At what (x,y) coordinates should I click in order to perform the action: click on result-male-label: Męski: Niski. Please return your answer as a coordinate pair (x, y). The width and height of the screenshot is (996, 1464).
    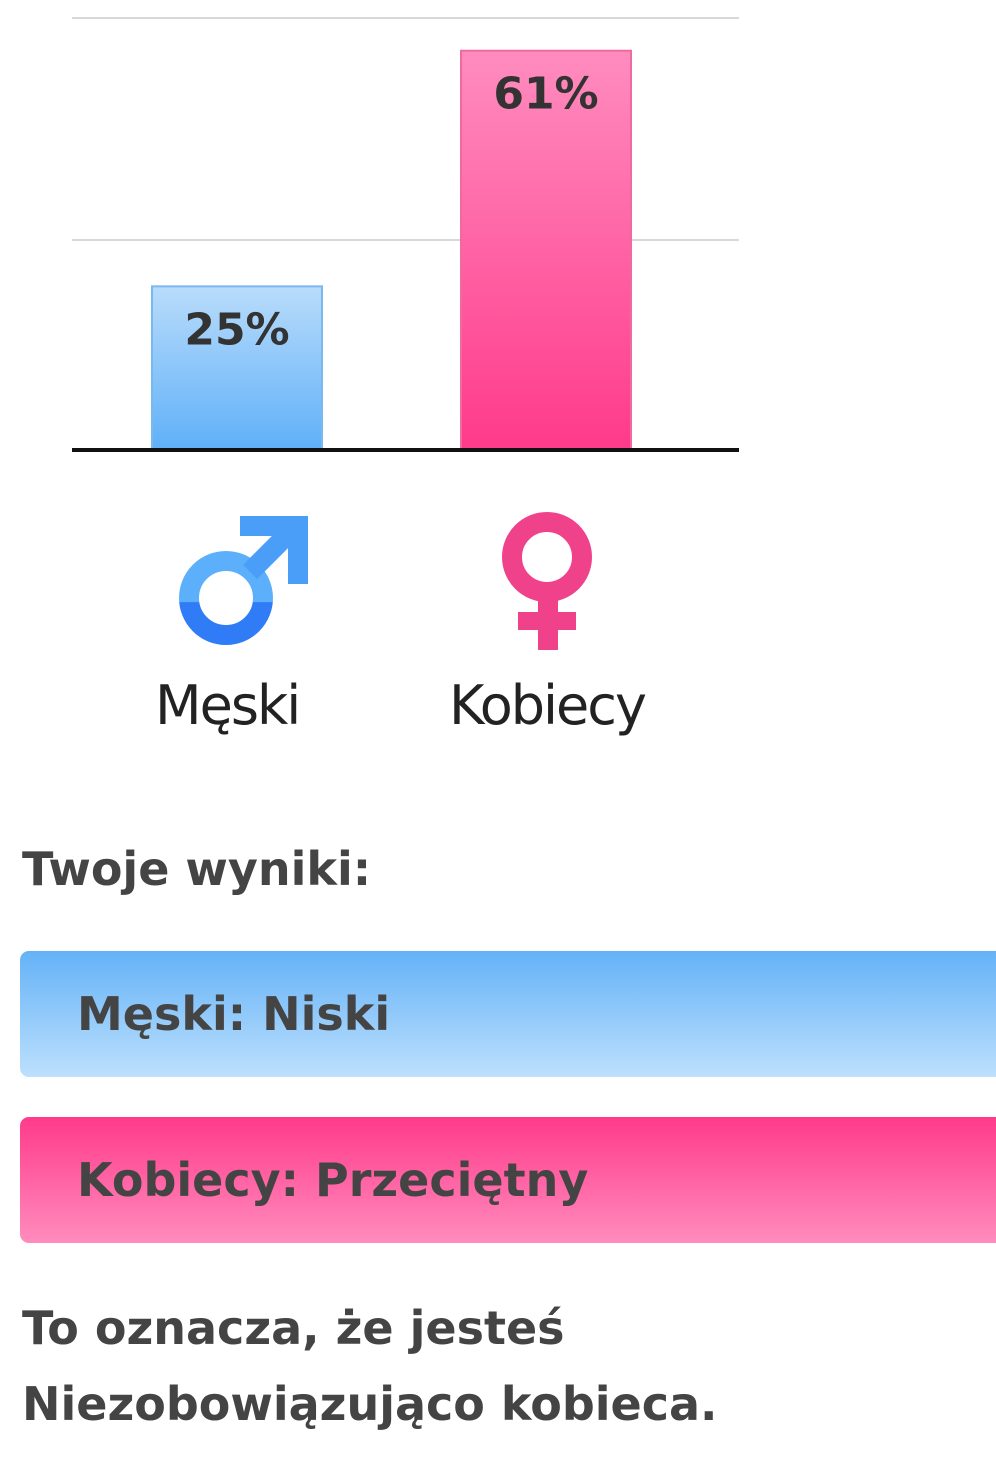
    Looking at the image, I should click on (234, 1014).